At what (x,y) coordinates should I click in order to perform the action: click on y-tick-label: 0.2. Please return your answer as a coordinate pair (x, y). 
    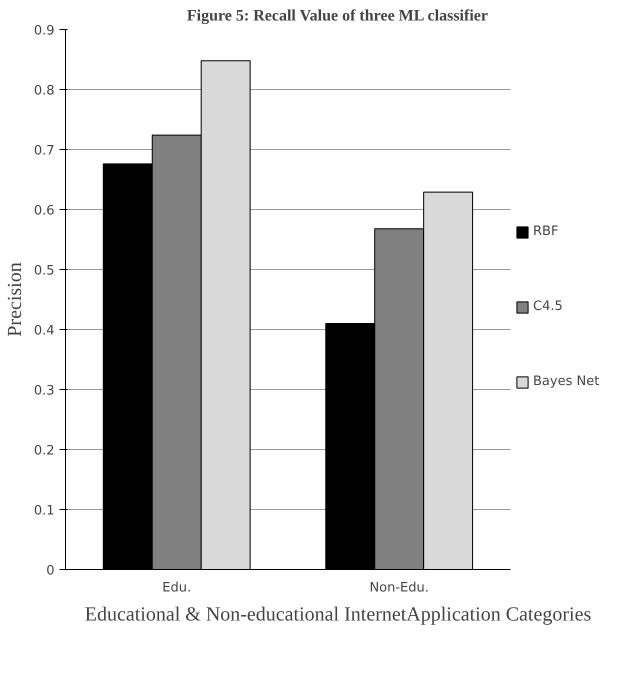
    Looking at the image, I should click on (44, 451).